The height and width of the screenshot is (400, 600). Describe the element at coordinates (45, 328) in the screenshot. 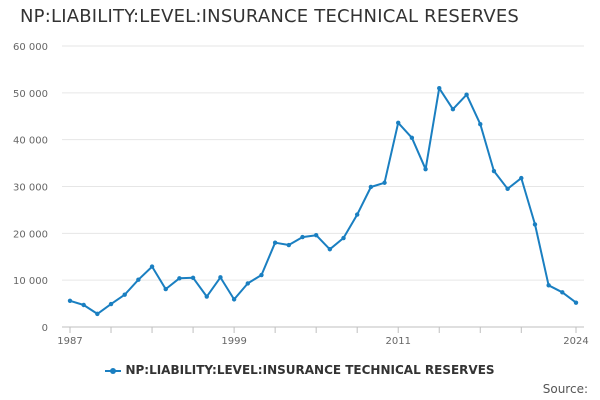

I see `y-tick-label: 0` at that location.